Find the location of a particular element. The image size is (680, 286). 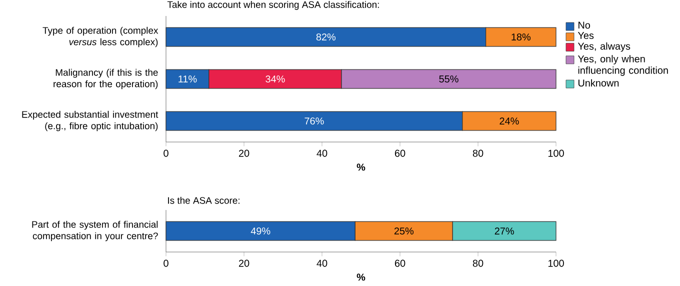

y-tick-label: Malignancy (if this is the reason for the operation) is located at coordinates (106, 79).